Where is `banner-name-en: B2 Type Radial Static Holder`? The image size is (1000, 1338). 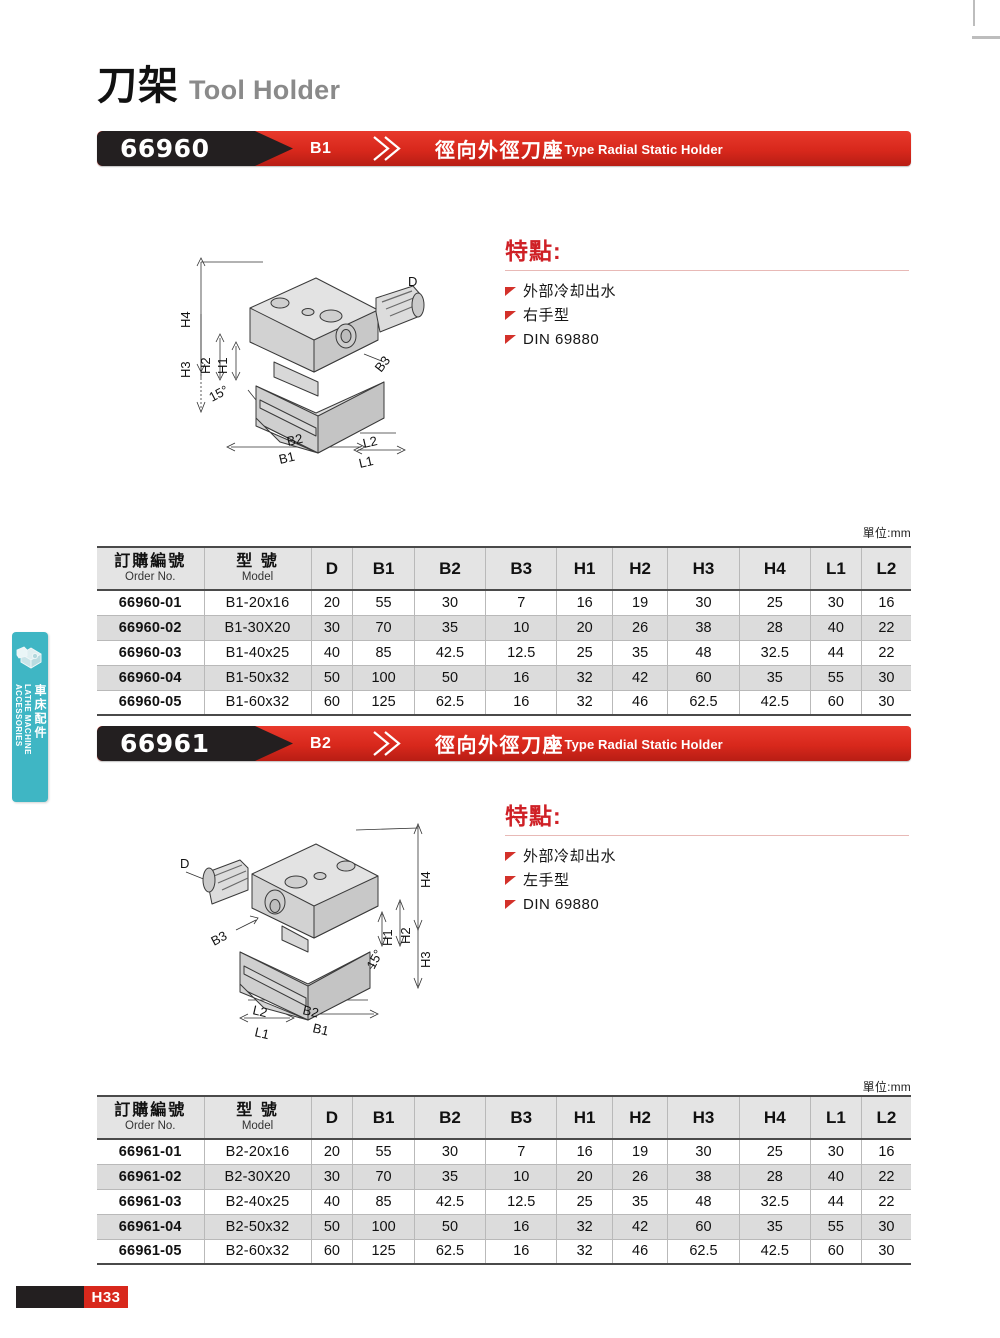 banner-name-en: B2 Type Radial Static Holder is located at coordinates (633, 744).